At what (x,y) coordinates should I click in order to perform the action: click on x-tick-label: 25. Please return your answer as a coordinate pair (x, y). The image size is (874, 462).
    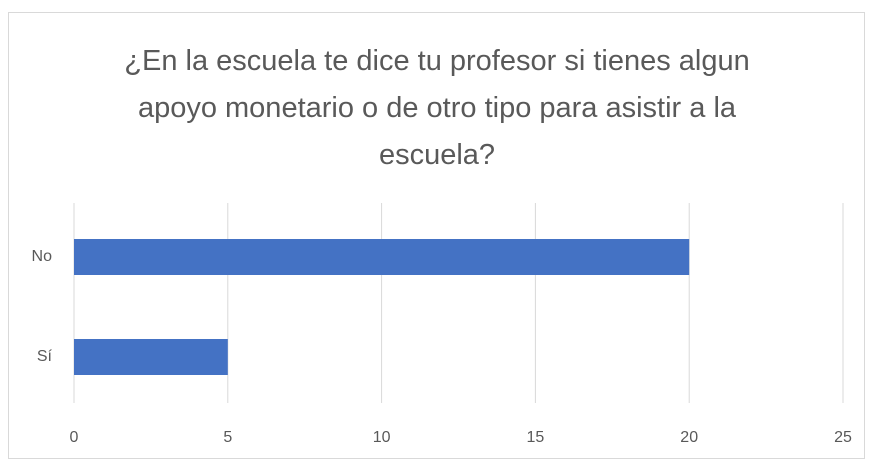
    Looking at the image, I should click on (843, 437).